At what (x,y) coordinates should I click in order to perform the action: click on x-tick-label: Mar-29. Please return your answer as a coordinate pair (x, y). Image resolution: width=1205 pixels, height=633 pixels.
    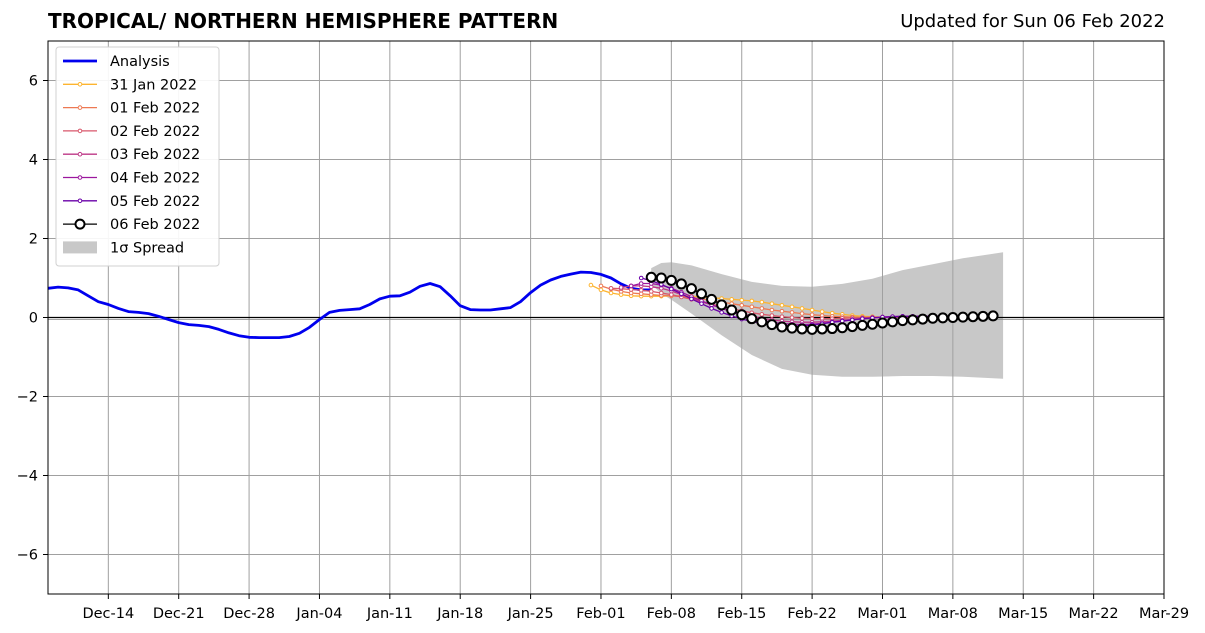
    Looking at the image, I should click on (1164, 614).